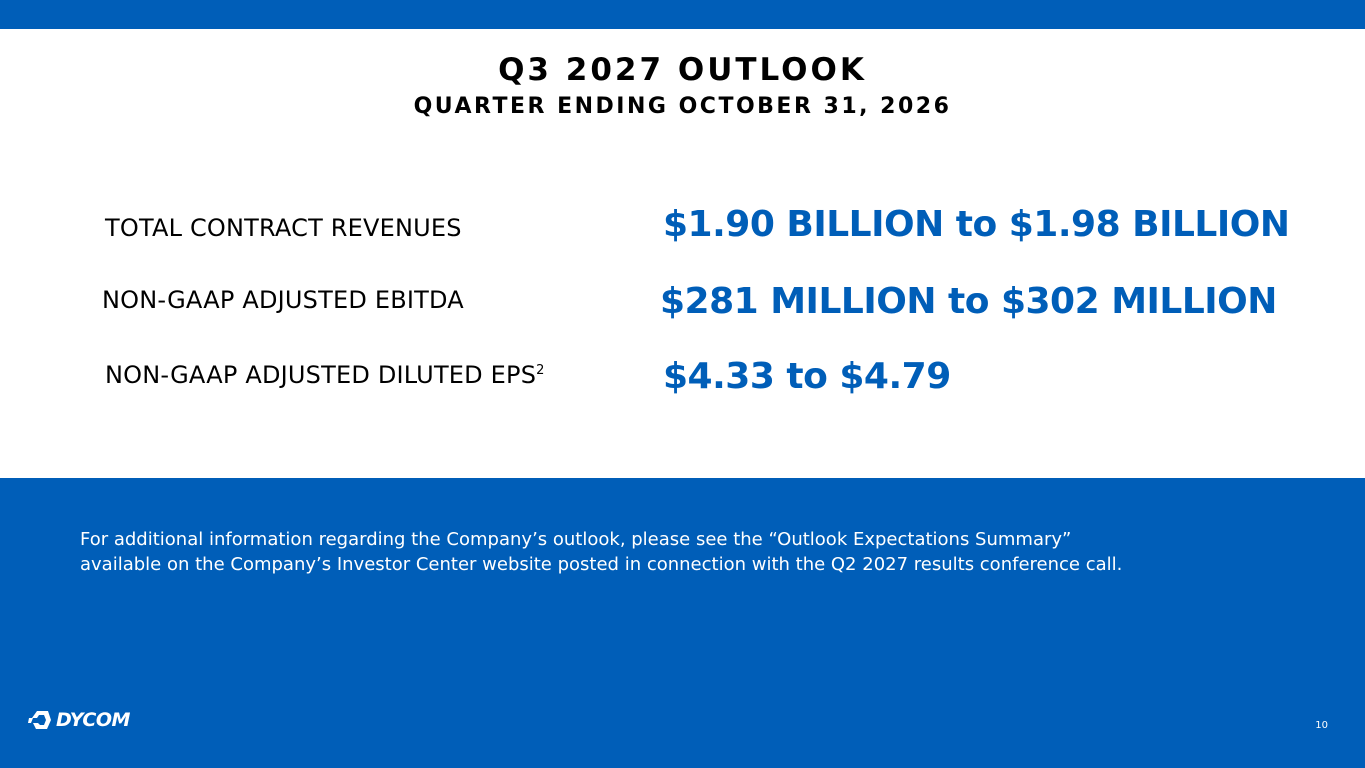 The image size is (1365, 768). What do you see at coordinates (1321, 725) in the screenshot?
I see `page-number: 10` at bounding box center [1321, 725].